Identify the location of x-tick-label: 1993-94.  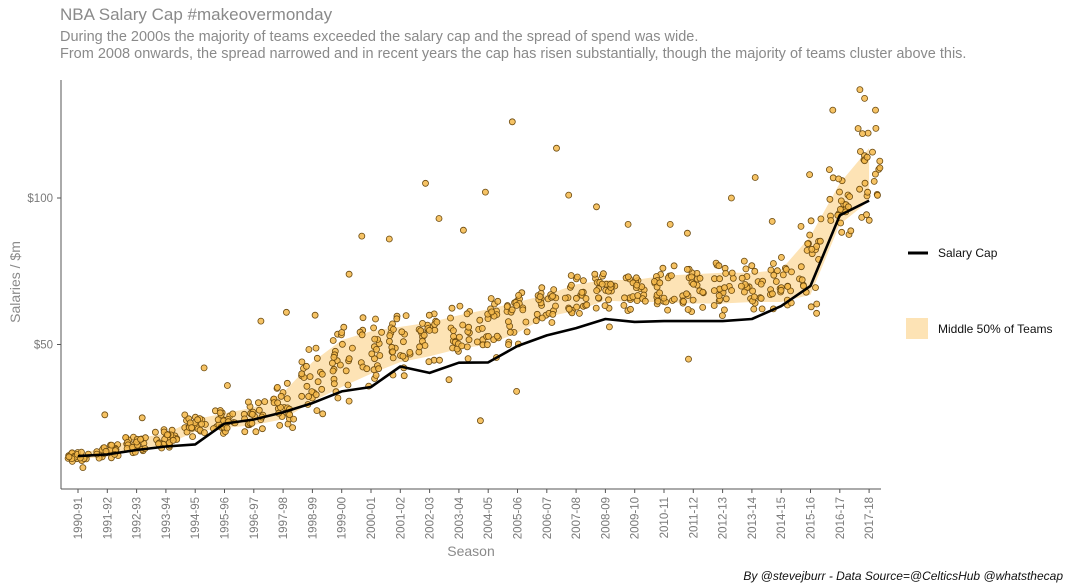
(167, 517).